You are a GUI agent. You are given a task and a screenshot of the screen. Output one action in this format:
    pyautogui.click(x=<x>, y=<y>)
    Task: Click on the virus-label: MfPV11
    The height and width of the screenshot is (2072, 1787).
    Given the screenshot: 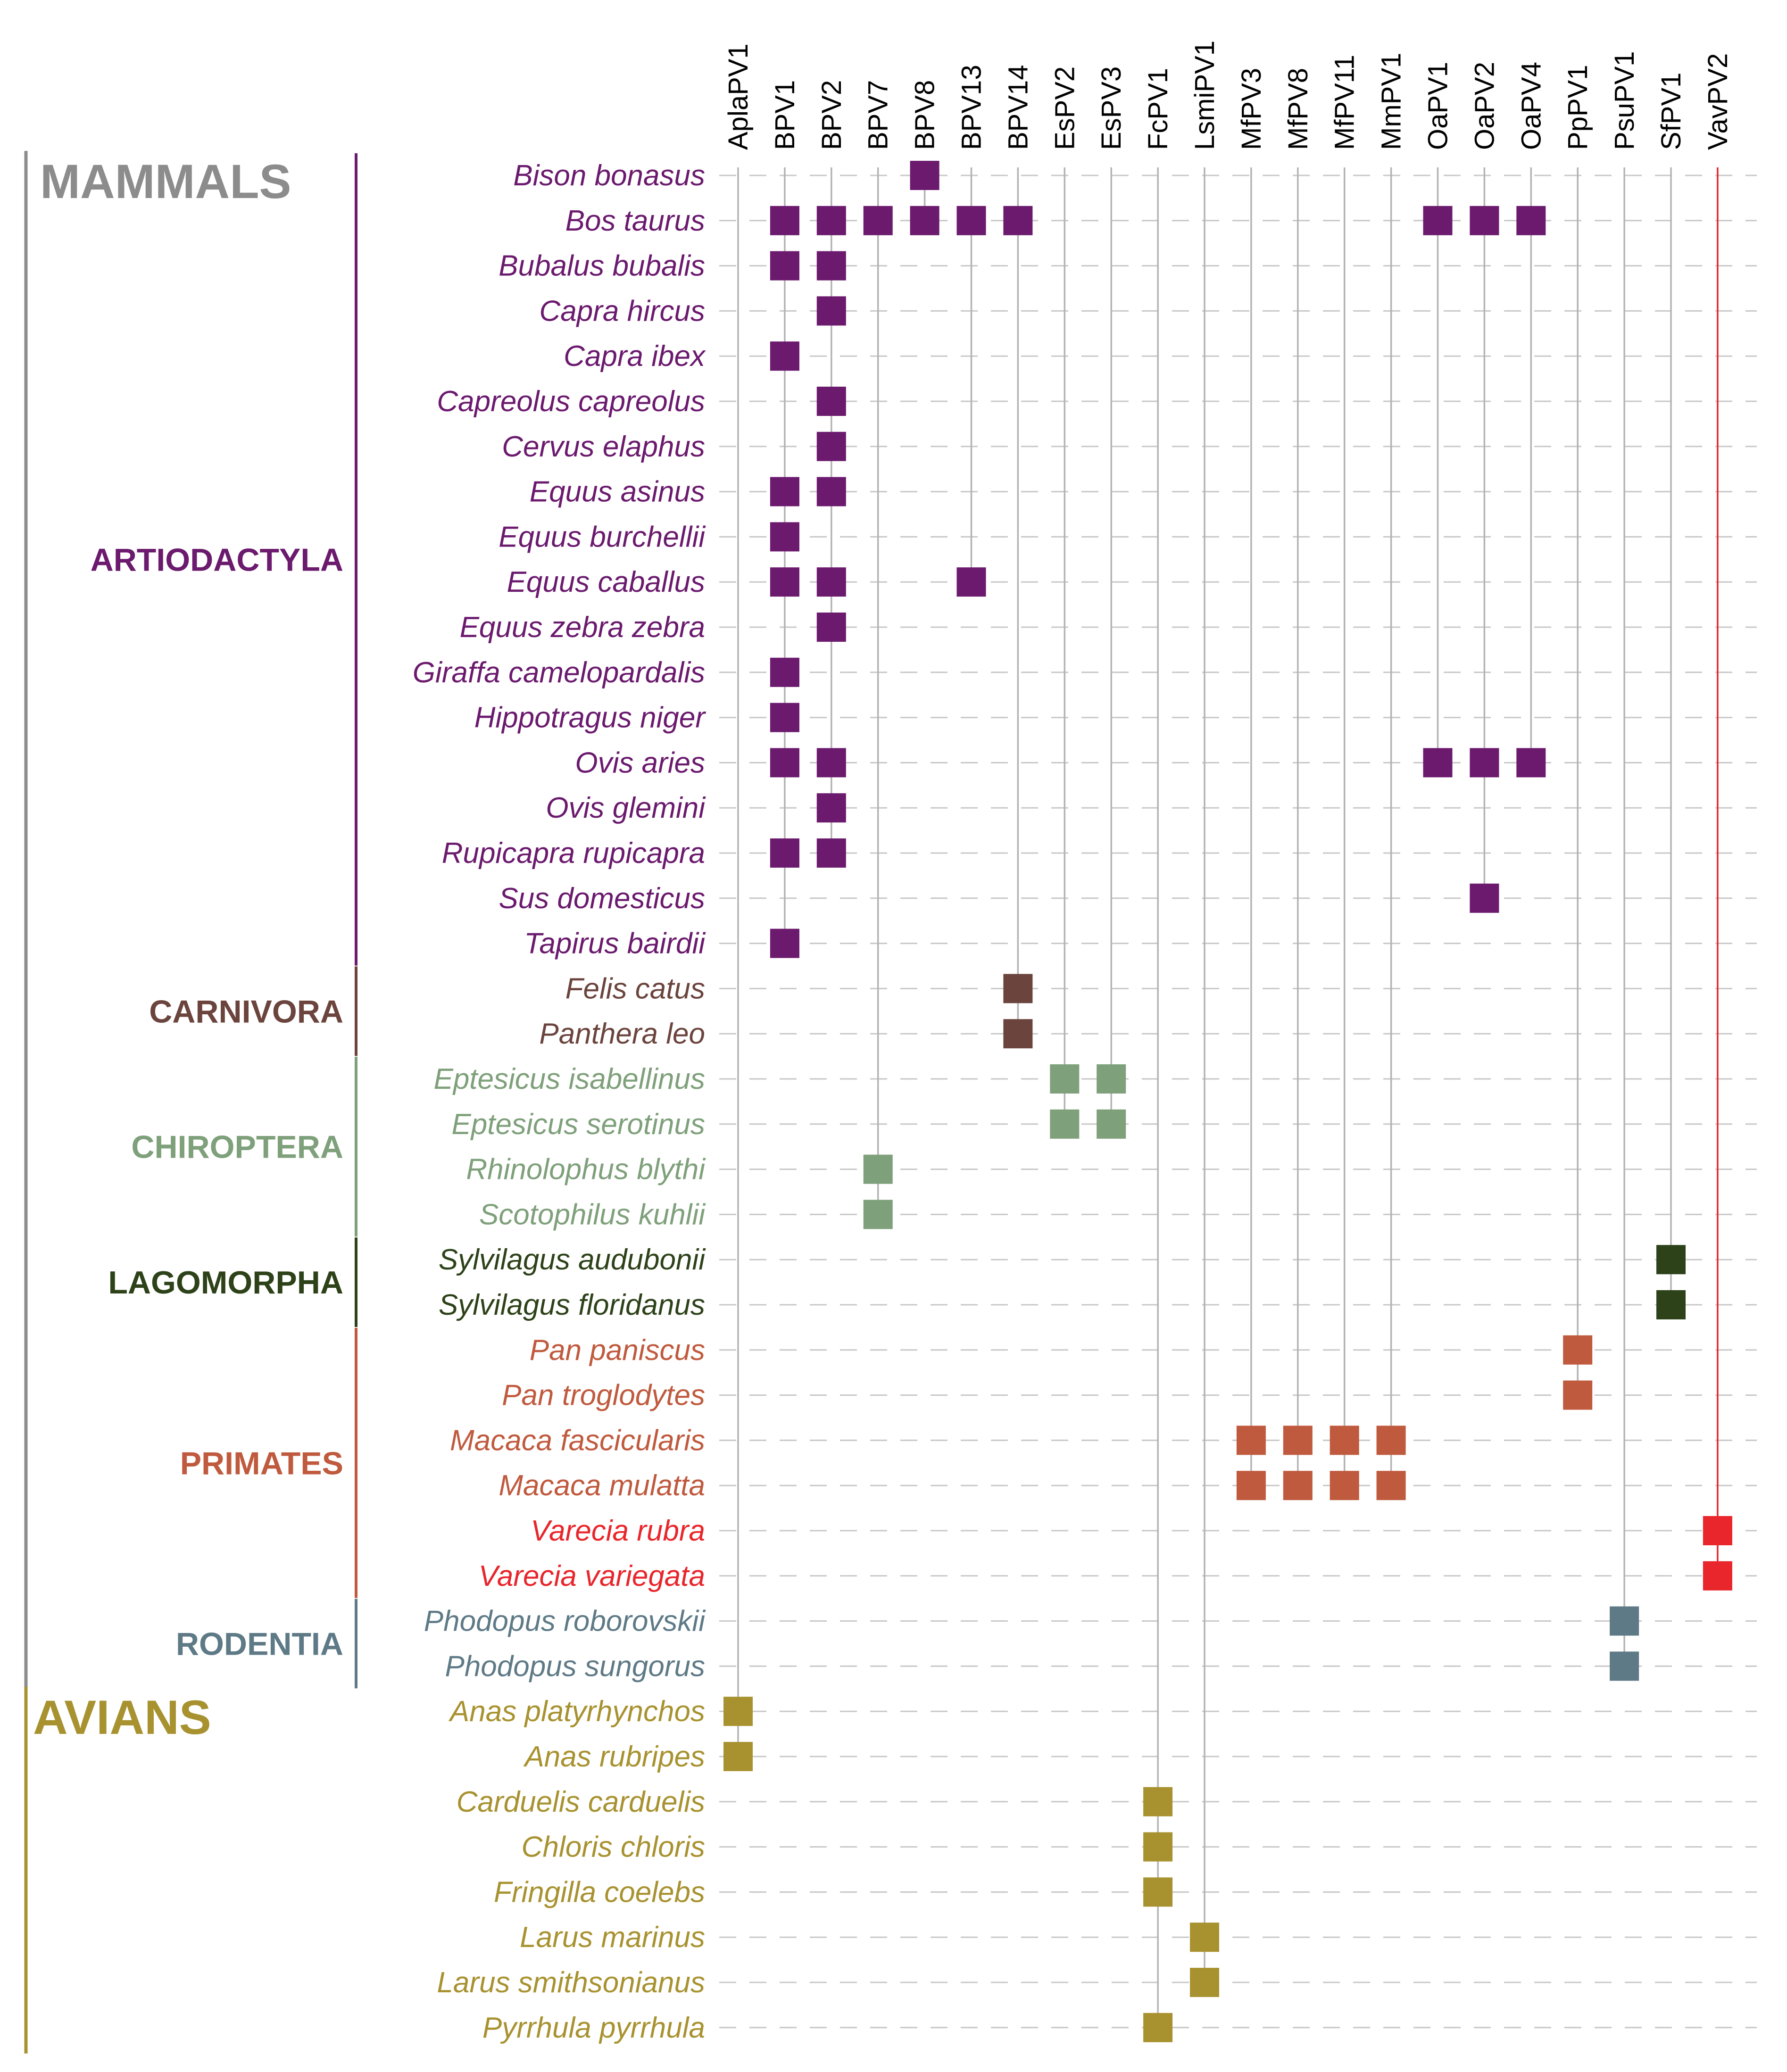 What is the action you would take?
    pyautogui.click(x=1345, y=103)
    